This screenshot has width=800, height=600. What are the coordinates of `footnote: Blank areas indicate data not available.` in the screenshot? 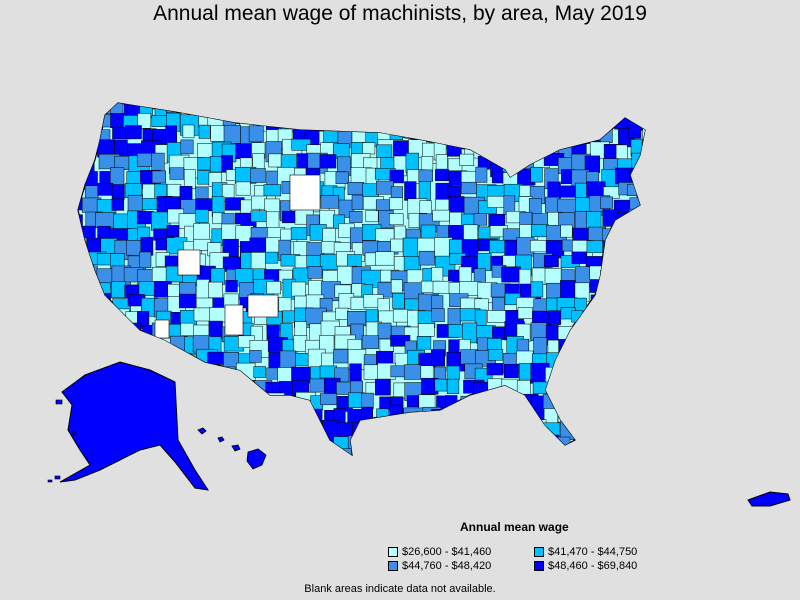 It's located at (400, 589).